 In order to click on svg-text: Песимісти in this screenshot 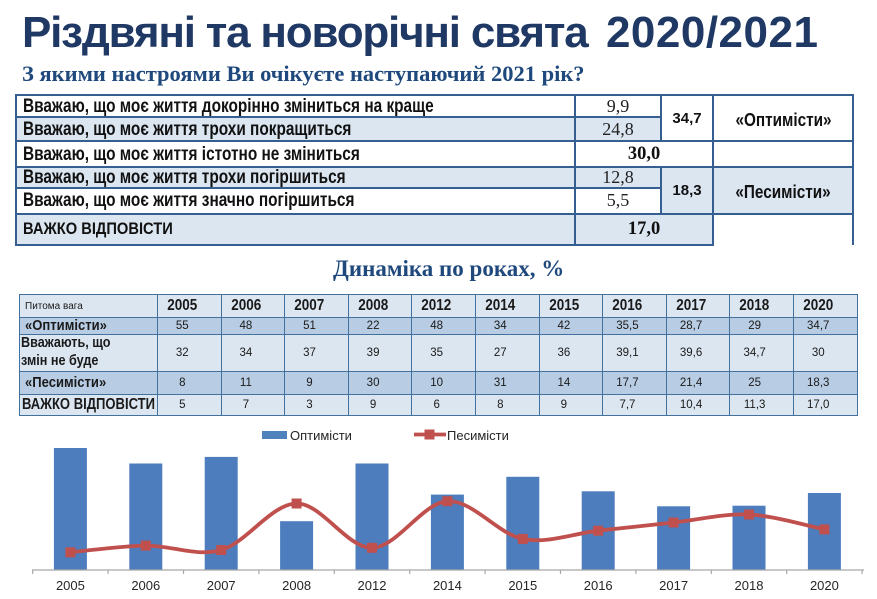, I will do `click(478, 435)`.